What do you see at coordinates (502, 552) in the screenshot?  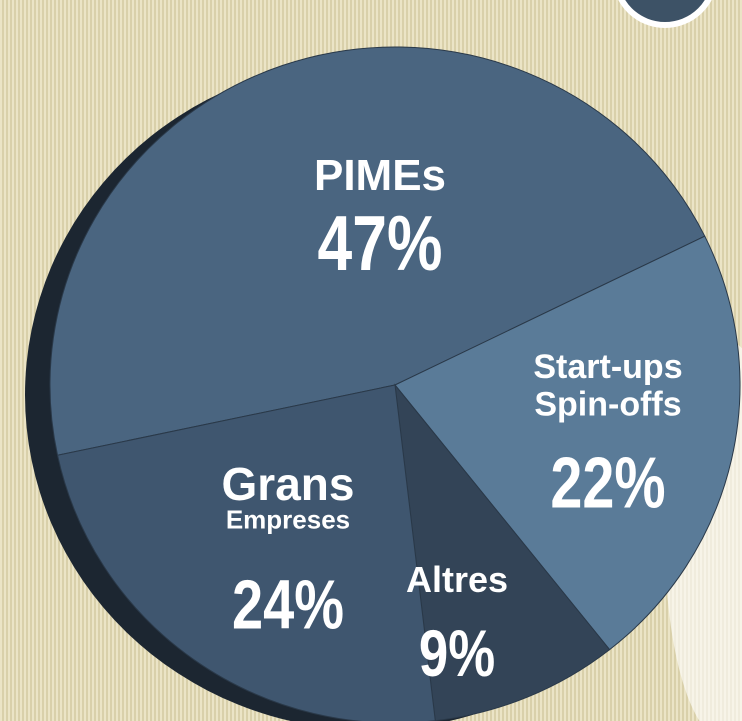 I see `pie-slice` at bounding box center [502, 552].